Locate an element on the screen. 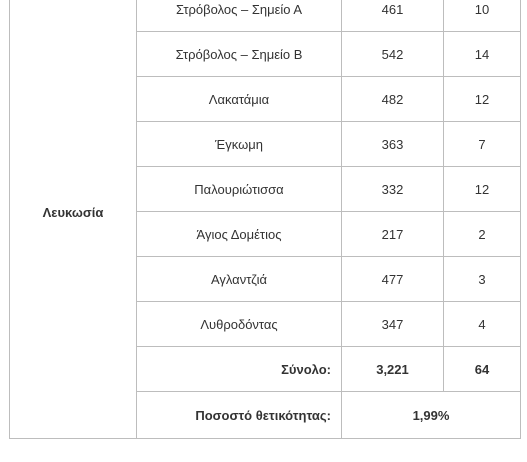  total-label: Σύνολο: is located at coordinates (239, 369).